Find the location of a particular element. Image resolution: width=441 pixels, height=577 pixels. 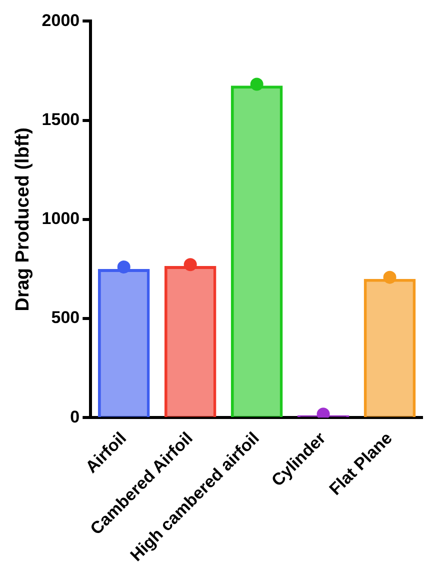

y-tick-label: 500 is located at coordinates (65, 318).